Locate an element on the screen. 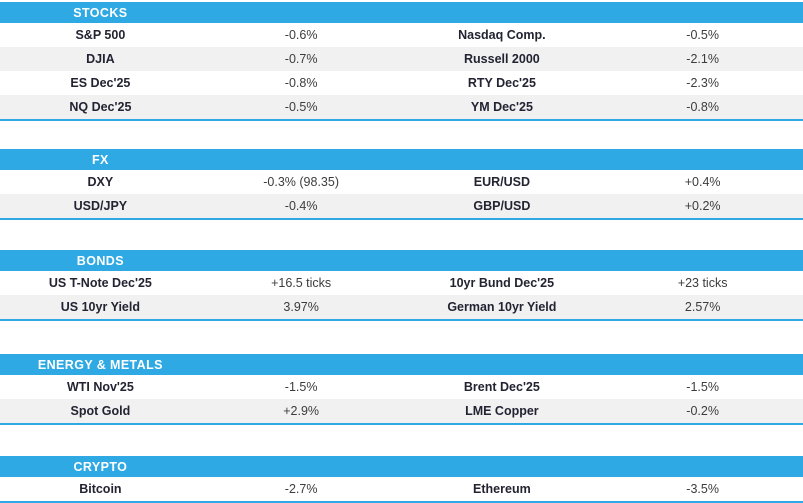 The height and width of the screenshot is (503, 803). instrument-label: ES Dec'25 is located at coordinates (100, 83).